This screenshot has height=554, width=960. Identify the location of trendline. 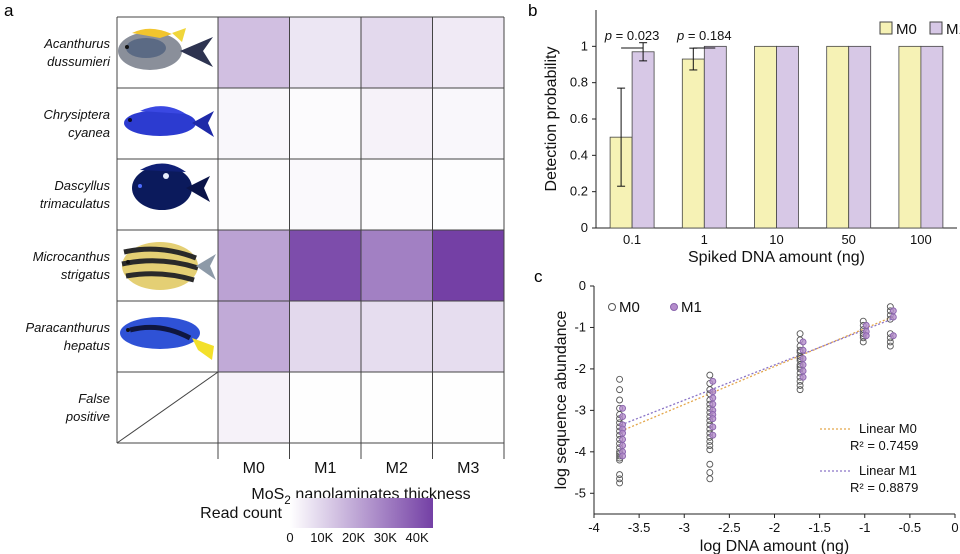
(756, 372).